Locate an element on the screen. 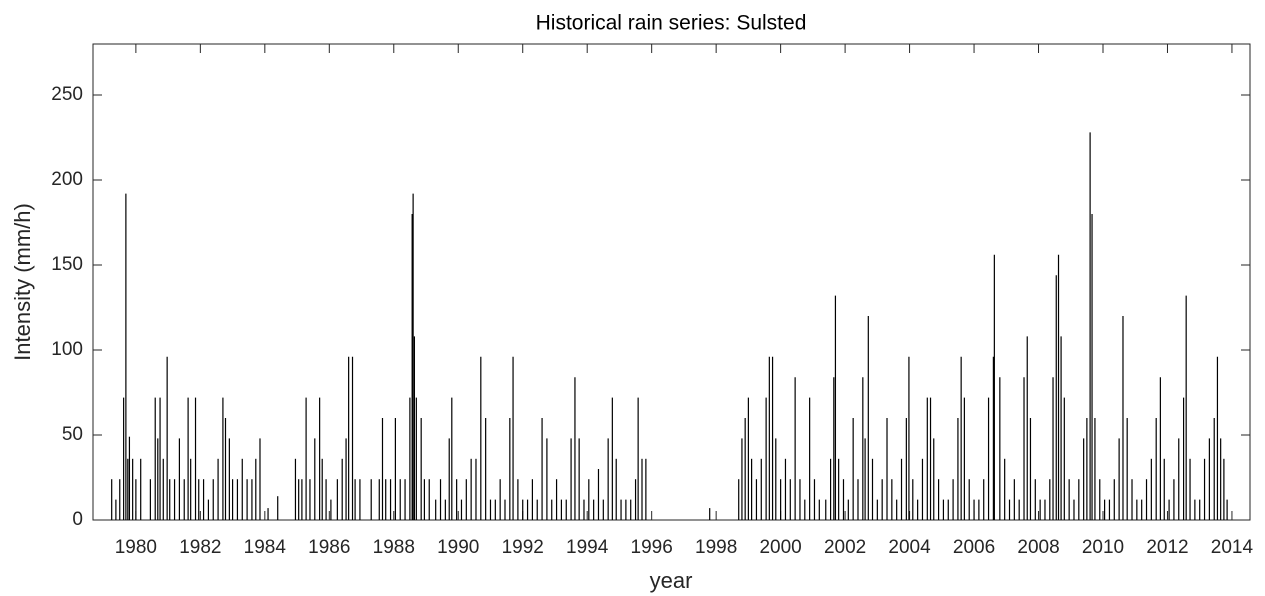  x-tick-label: 2014 is located at coordinates (1232, 547).